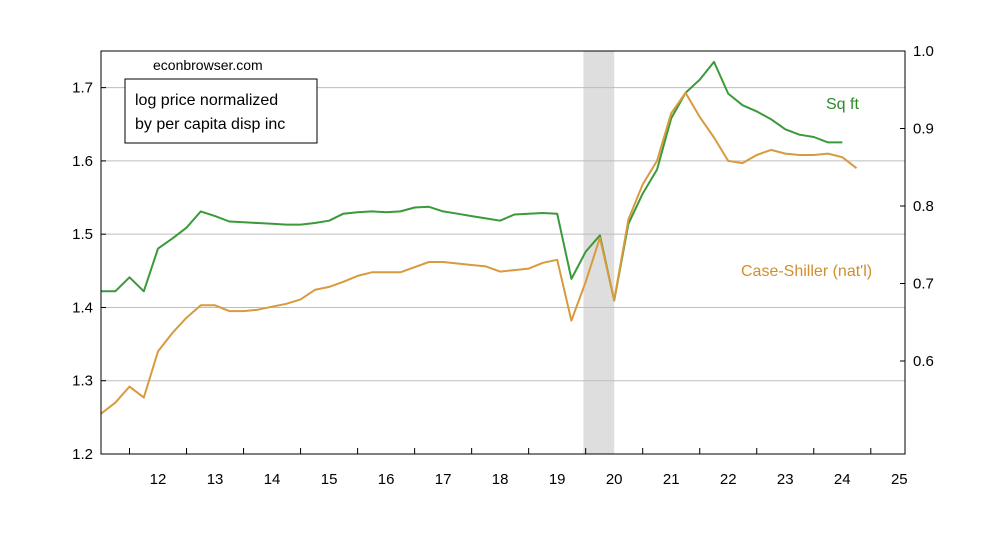 The image size is (1008, 537). What do you see at coordinates (82, 88) in the screenshot?
I see `y-left-tick-label: 1.7` at bounding box center [82, 88].